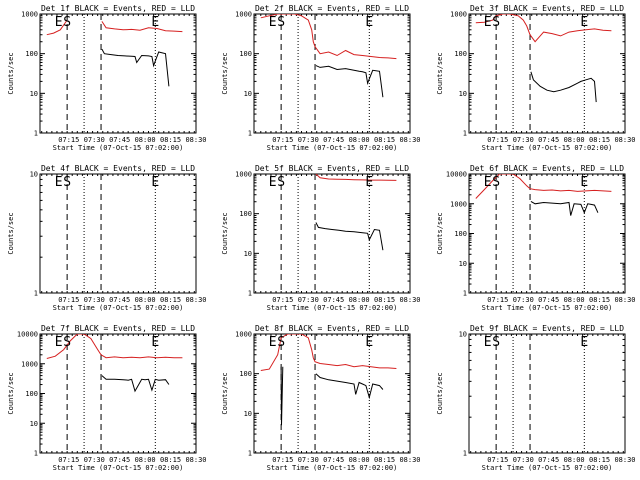 The height and width of the screenshot is (480, 640). I want to click on panel-title: Det 6f BLACK = Events, RED = LLD, so click(547, 168).